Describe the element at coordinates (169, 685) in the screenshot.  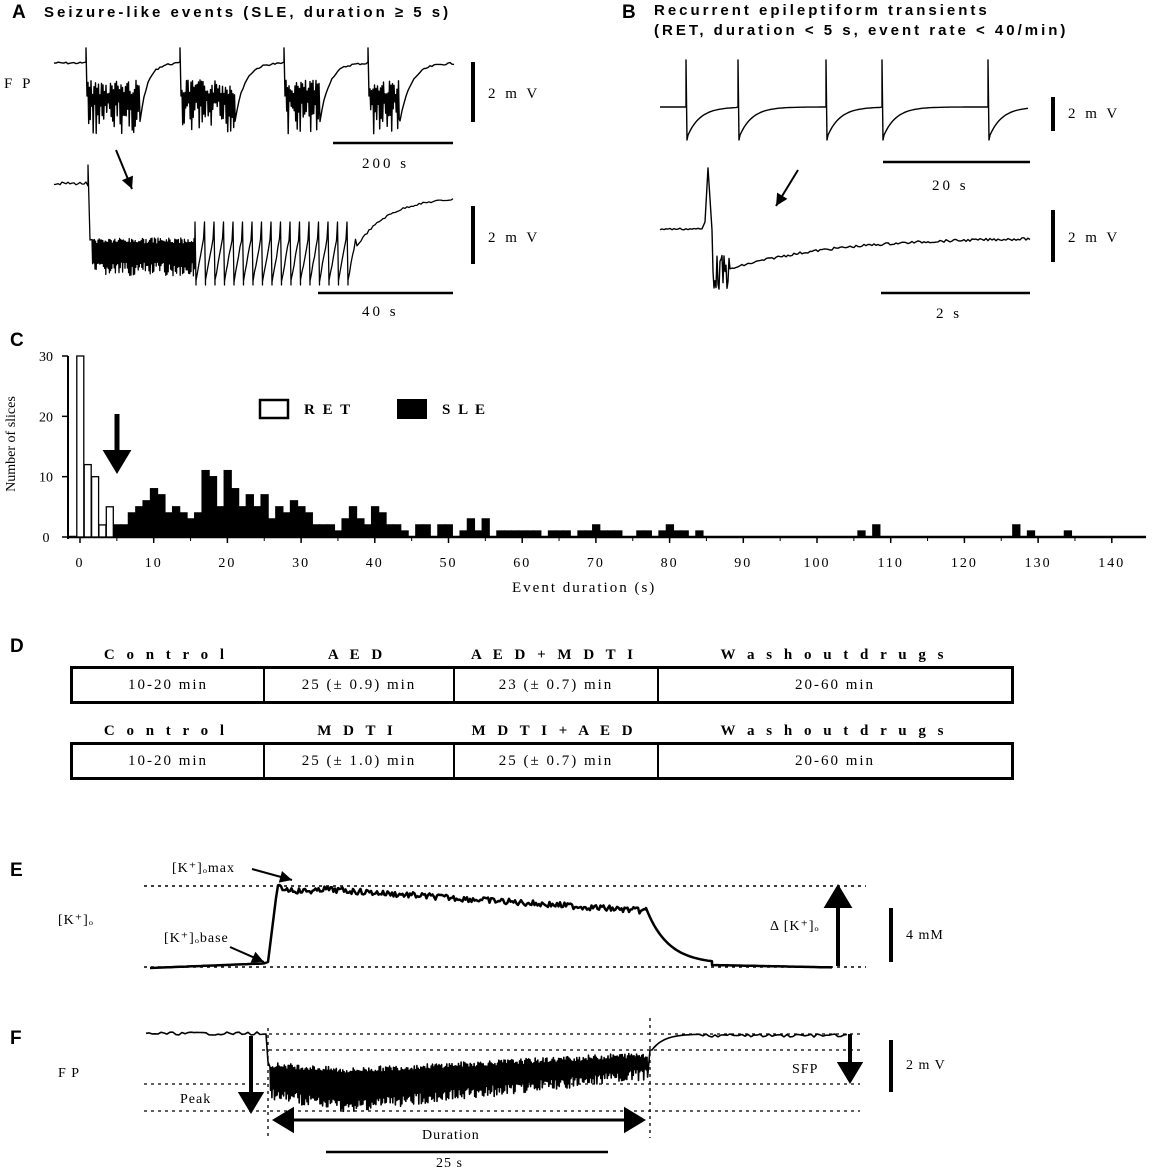
I see `protocol1-cell-control: 10-20 min` at that location.